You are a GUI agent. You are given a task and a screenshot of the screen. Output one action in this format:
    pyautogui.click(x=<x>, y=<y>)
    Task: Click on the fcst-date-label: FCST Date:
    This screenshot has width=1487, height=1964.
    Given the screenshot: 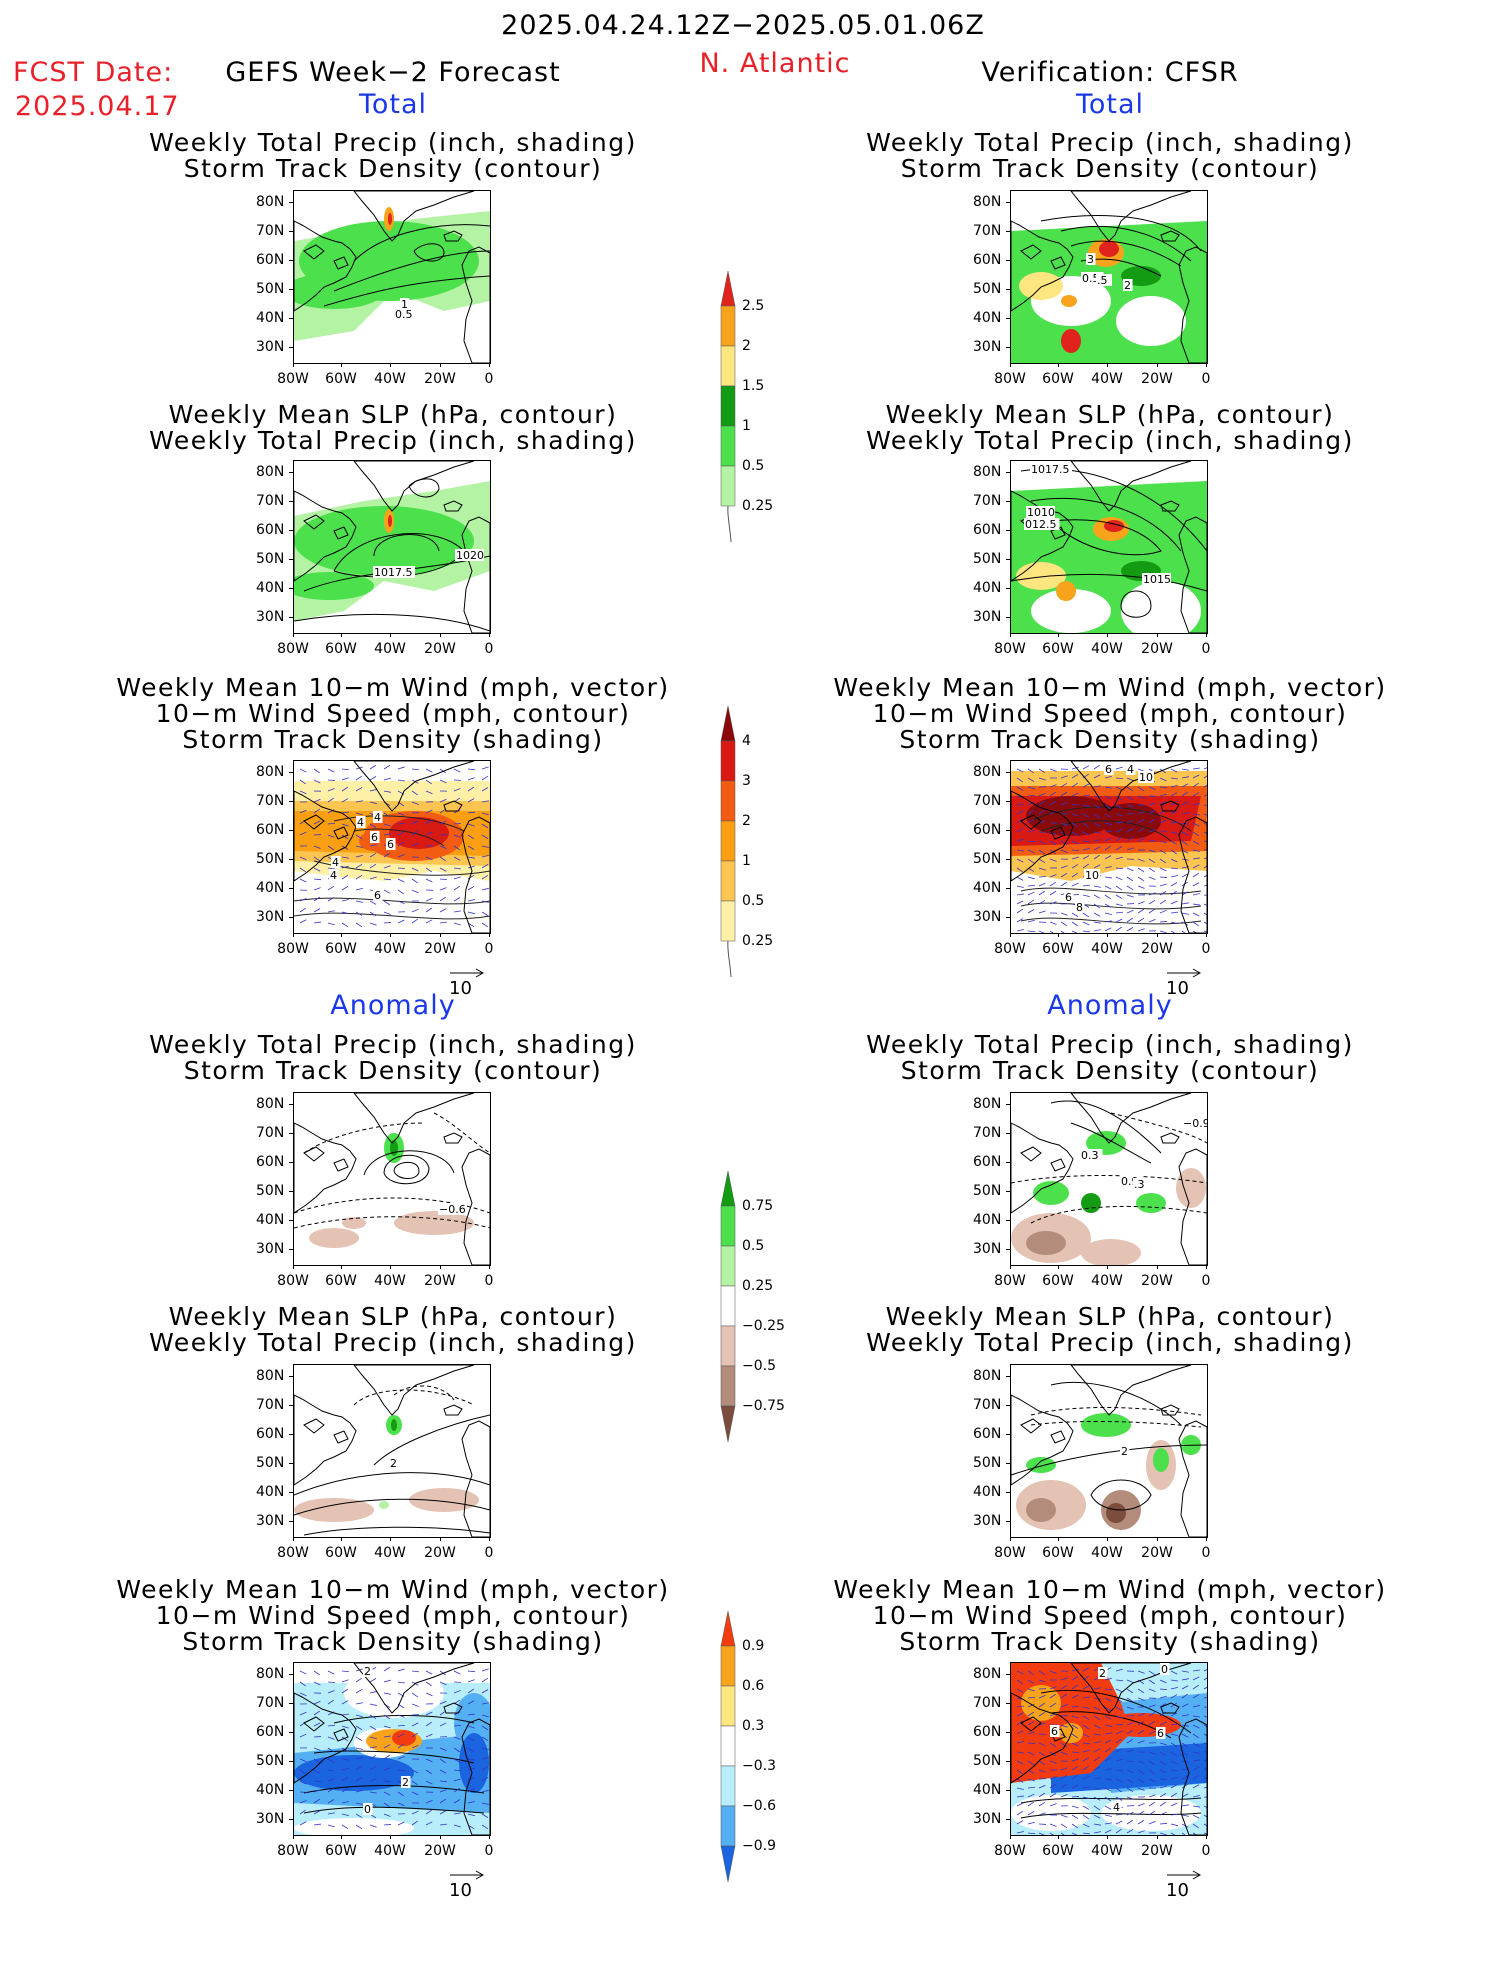 What is the action you would take?
    pyautogui.click(x=93, y=72)
    